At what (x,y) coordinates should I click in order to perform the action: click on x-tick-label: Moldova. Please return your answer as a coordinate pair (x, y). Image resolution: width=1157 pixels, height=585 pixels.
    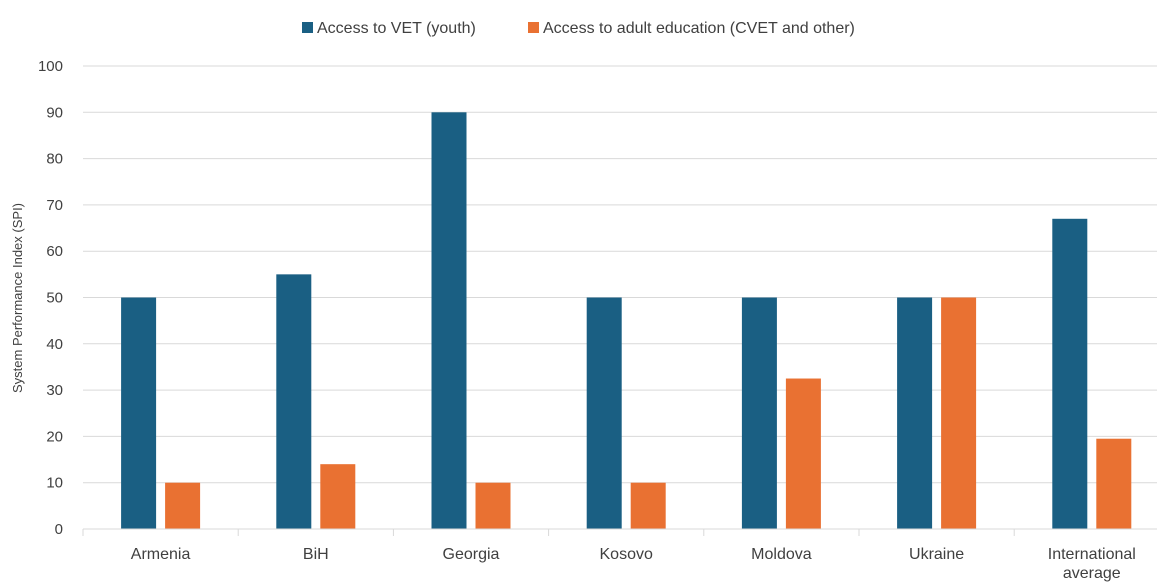
    Looking at the image, I should click on (781, 554).